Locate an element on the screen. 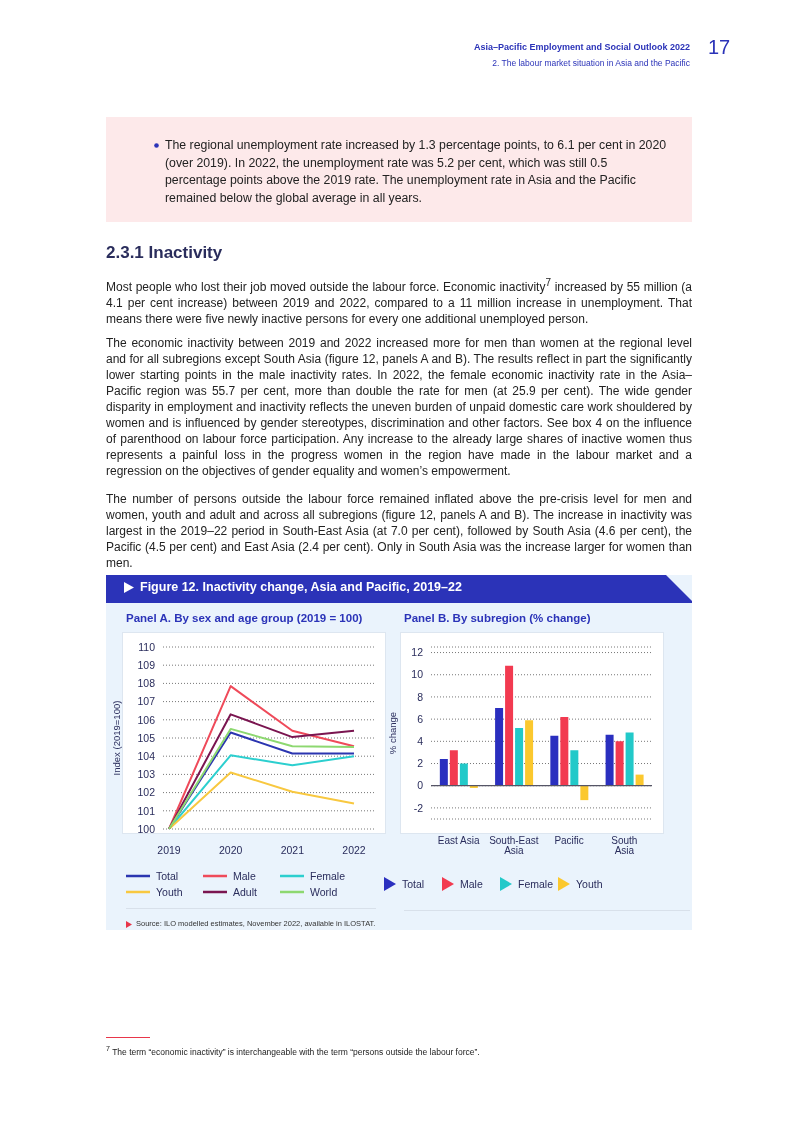 The width and height of the screenshot is (793, 1122). y-tick-label: 110 is located at coordinates (147, 646).